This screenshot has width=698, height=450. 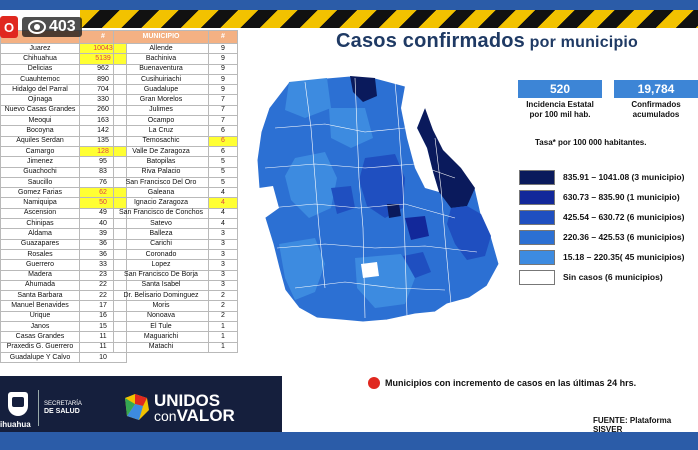 What do you see at coordinates (487, 41) in the screenshot?
I see `page-title: Casos confirmados por municipio` at bounding box center [487, 41].